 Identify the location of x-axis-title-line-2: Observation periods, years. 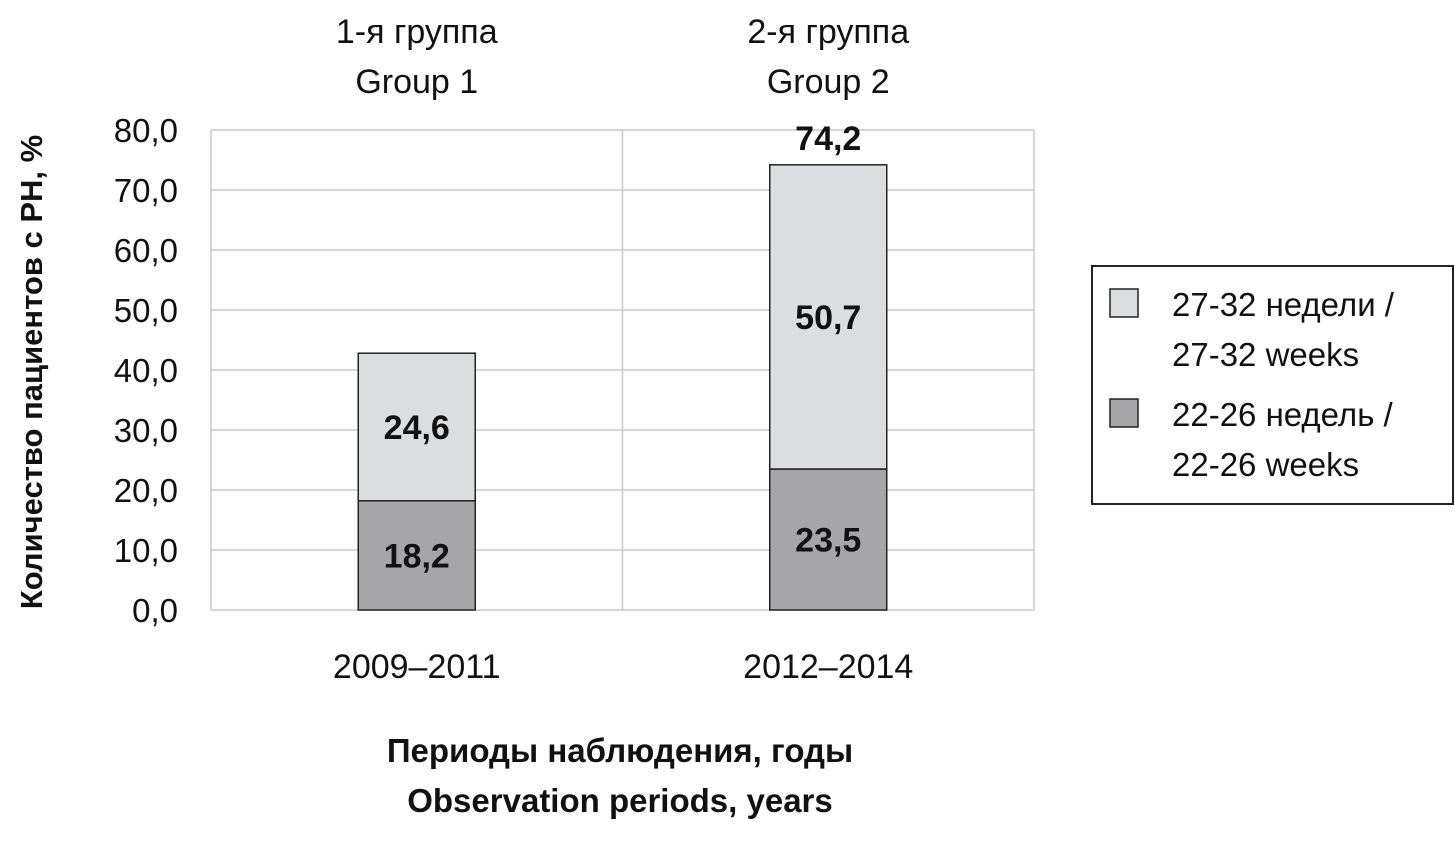
(620, 800).